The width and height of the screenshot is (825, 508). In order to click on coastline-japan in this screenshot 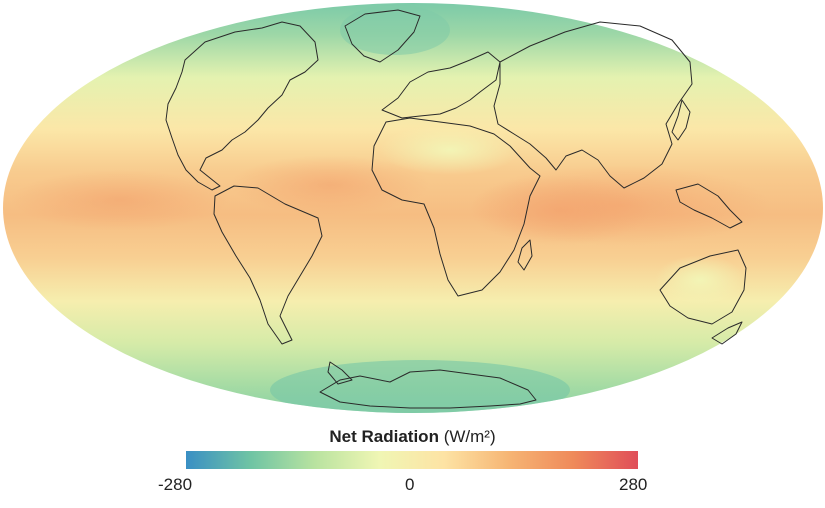, I will do `click(681, 120)`.